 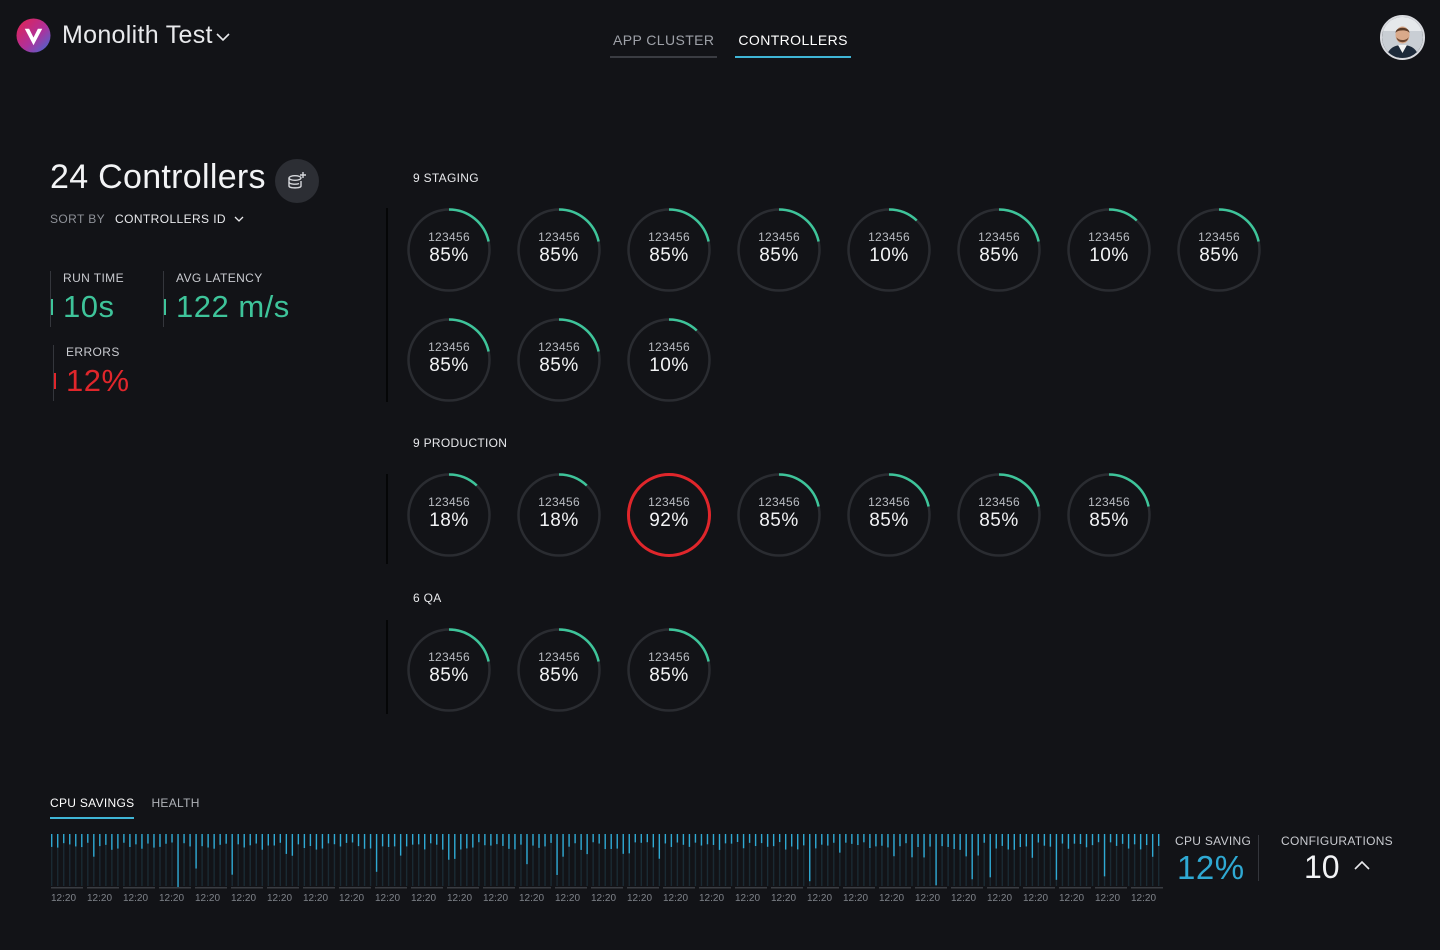 I want to click on tab-controllers: CONTROLLERS, so click(x=793, y=45).